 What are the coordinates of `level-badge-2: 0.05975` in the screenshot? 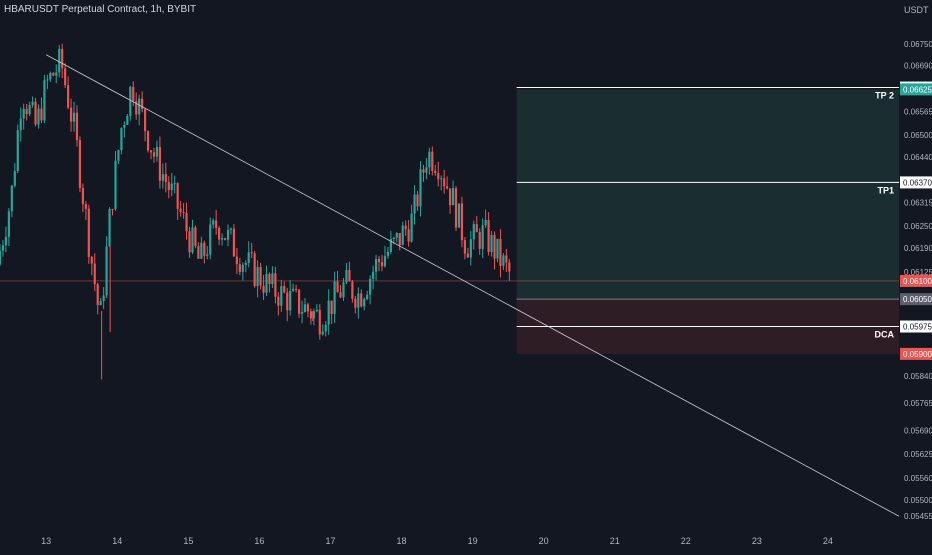 It's located at (917, 327).